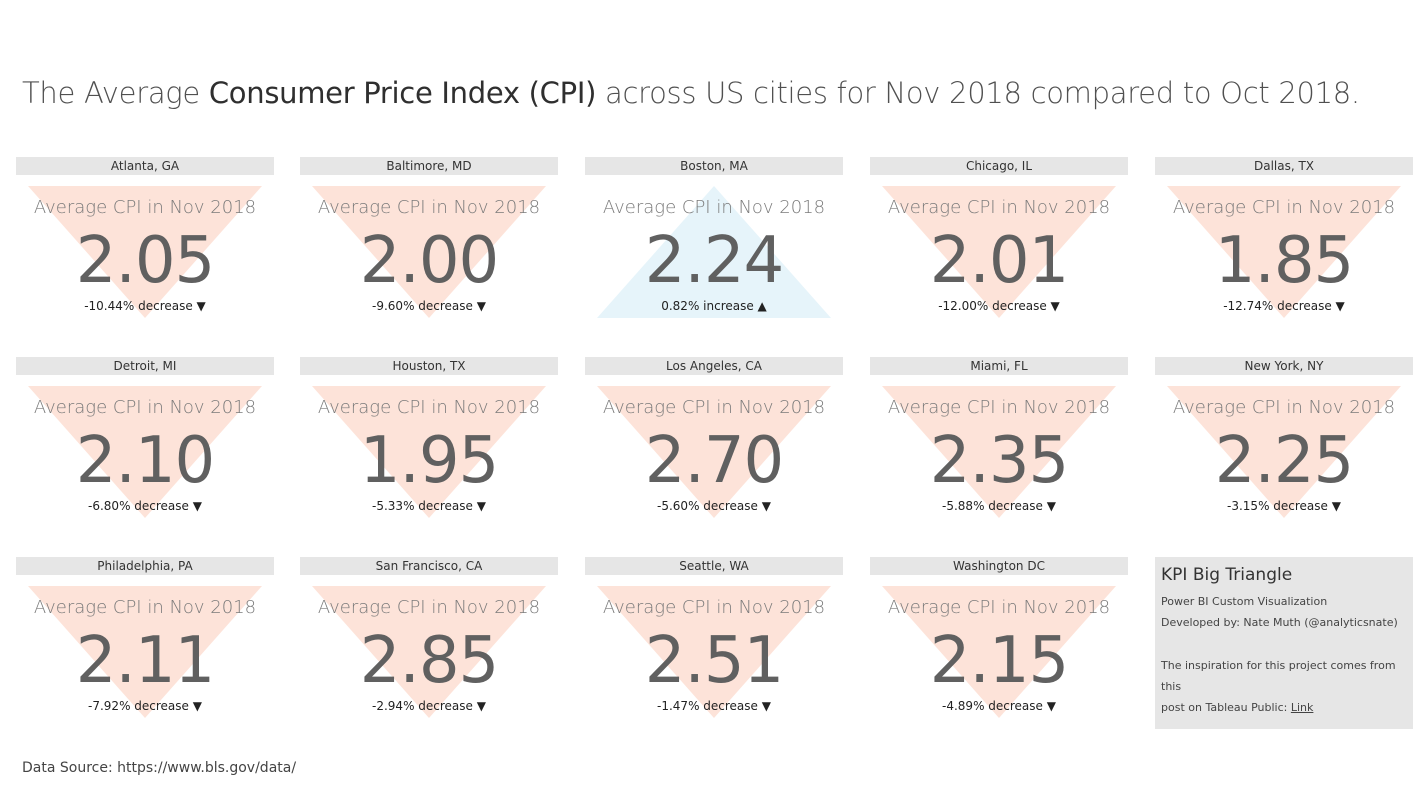 The width and height of the screenshot is (1426, 804). What do you see at coordinates (429, 706) in the screenshot?
I see `kpi-change: -2.94% decrease ▼` at bounding box center [429, 706].